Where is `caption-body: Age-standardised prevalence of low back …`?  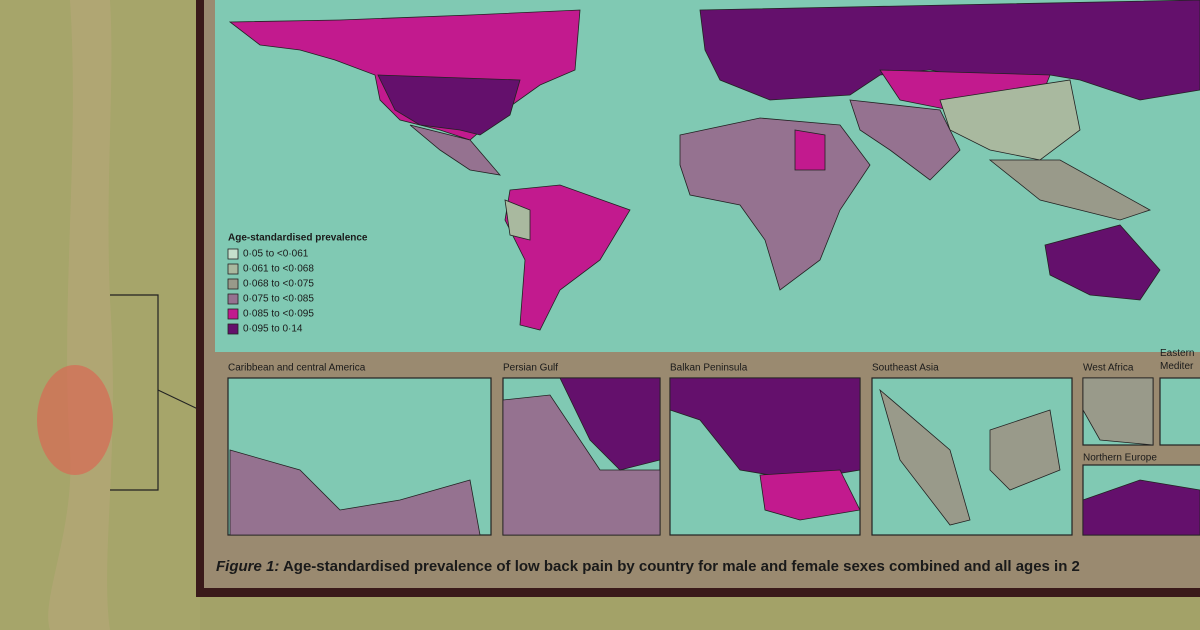
caption-body: Age-standardised prevalence of low back … is located at coordinates (681, 566).